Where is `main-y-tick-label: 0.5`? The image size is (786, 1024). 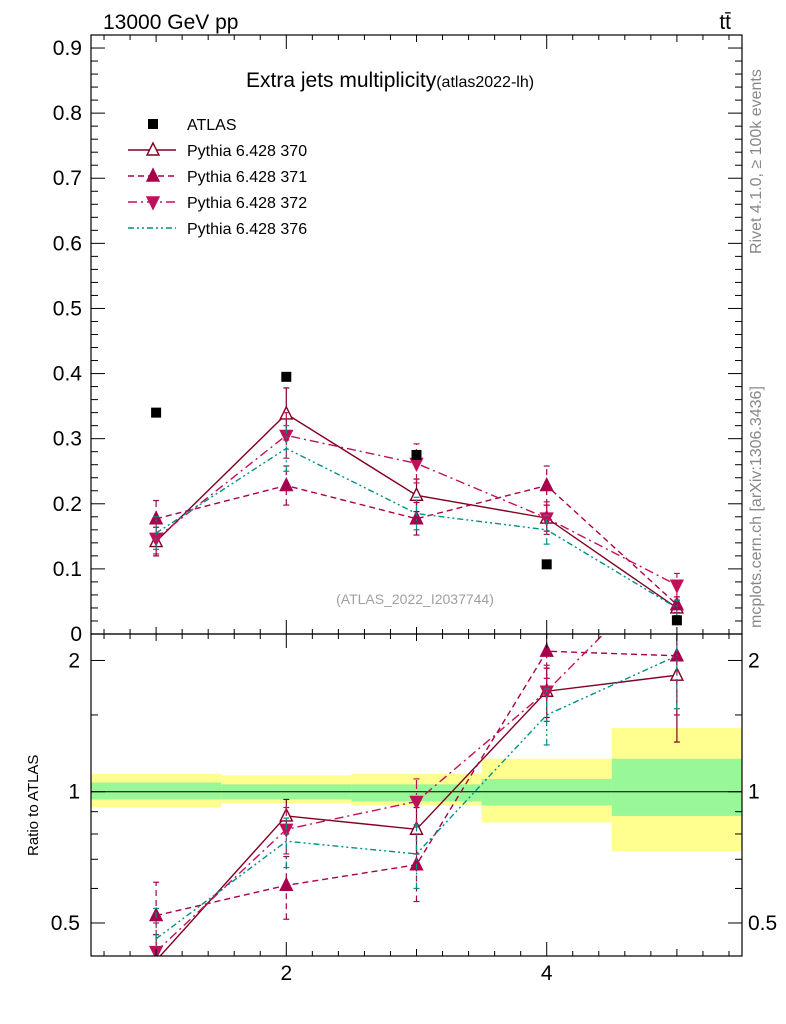
main-y-tick-label: 0.5 is located at coordinates (67, 308).